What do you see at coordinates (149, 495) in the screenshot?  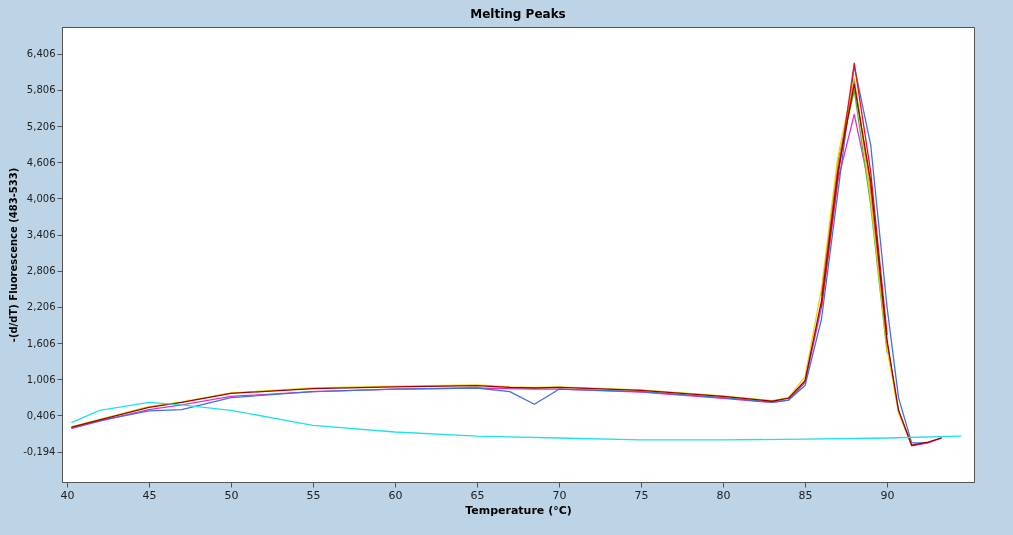 I see `x-tick-label: 45` at bounding box center [149, 495].